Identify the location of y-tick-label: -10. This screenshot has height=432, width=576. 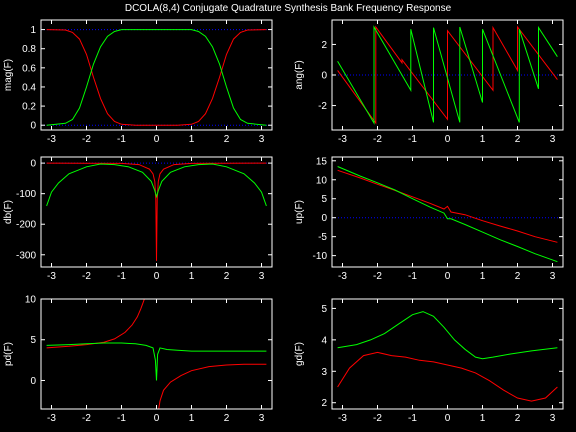
(320, 256).